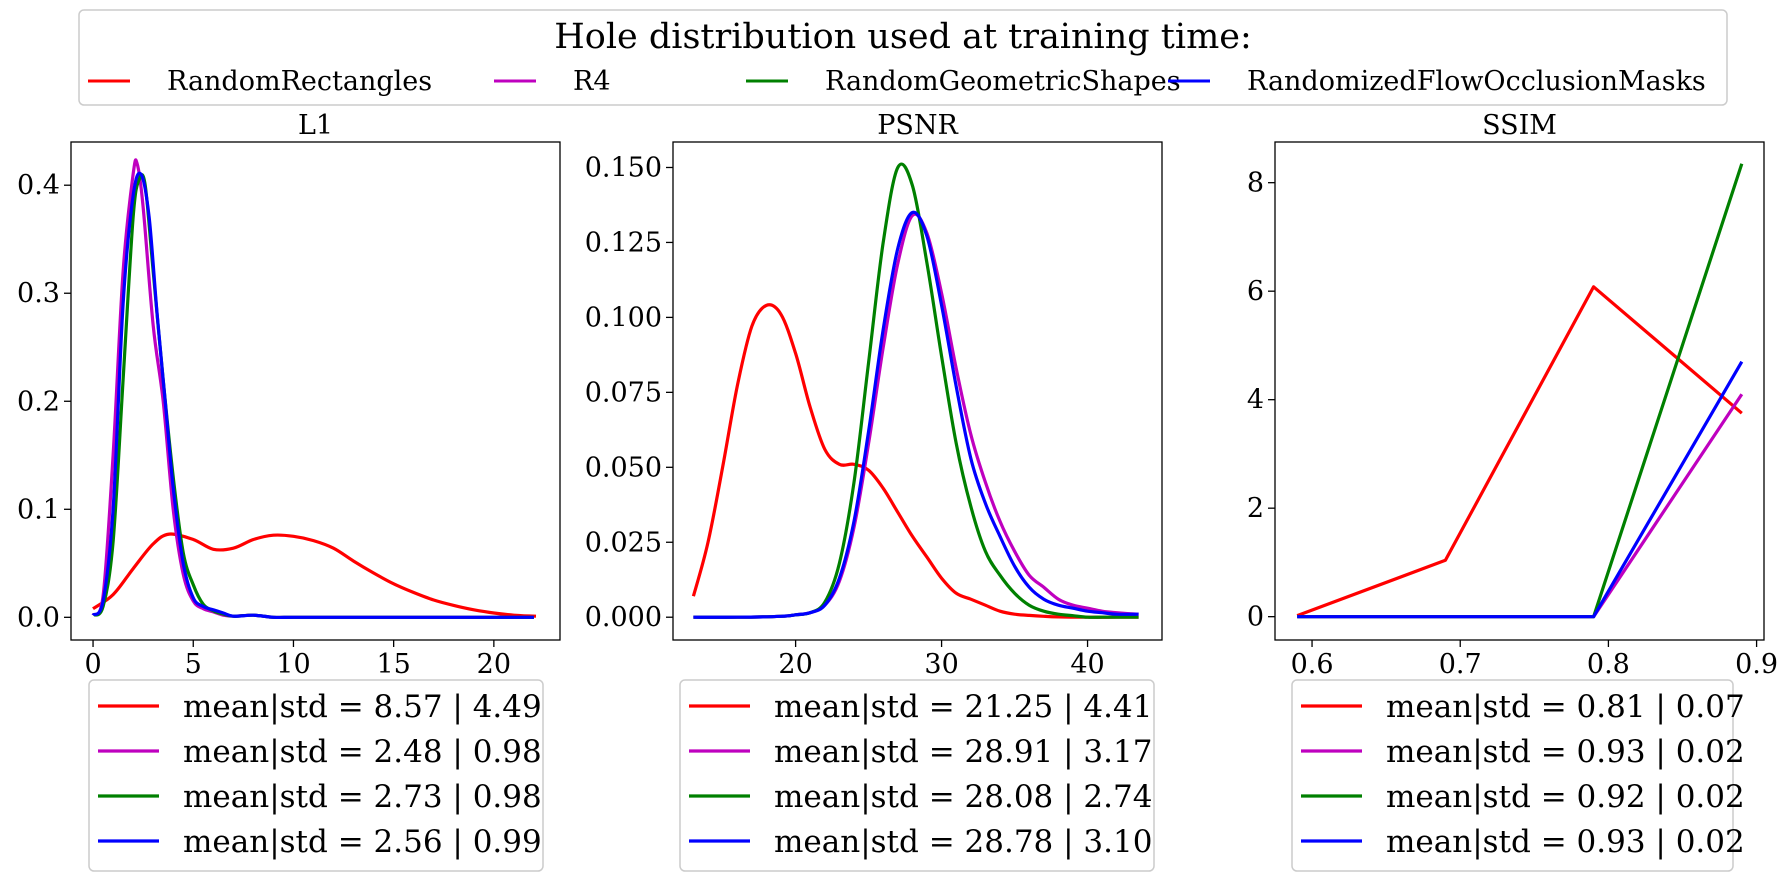 This screenshot has height=883, width=1786. I want to click on stats-legend-label: mean|std = 28.78 | 3.10, so click(963, 842).